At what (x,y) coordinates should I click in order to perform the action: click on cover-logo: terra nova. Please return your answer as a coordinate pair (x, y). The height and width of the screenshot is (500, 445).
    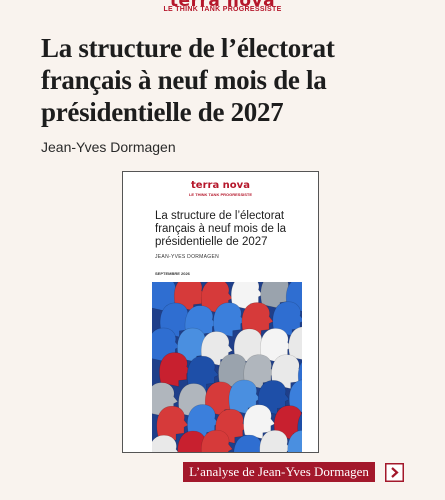
    Looking at the image, I should click on (220, 185).